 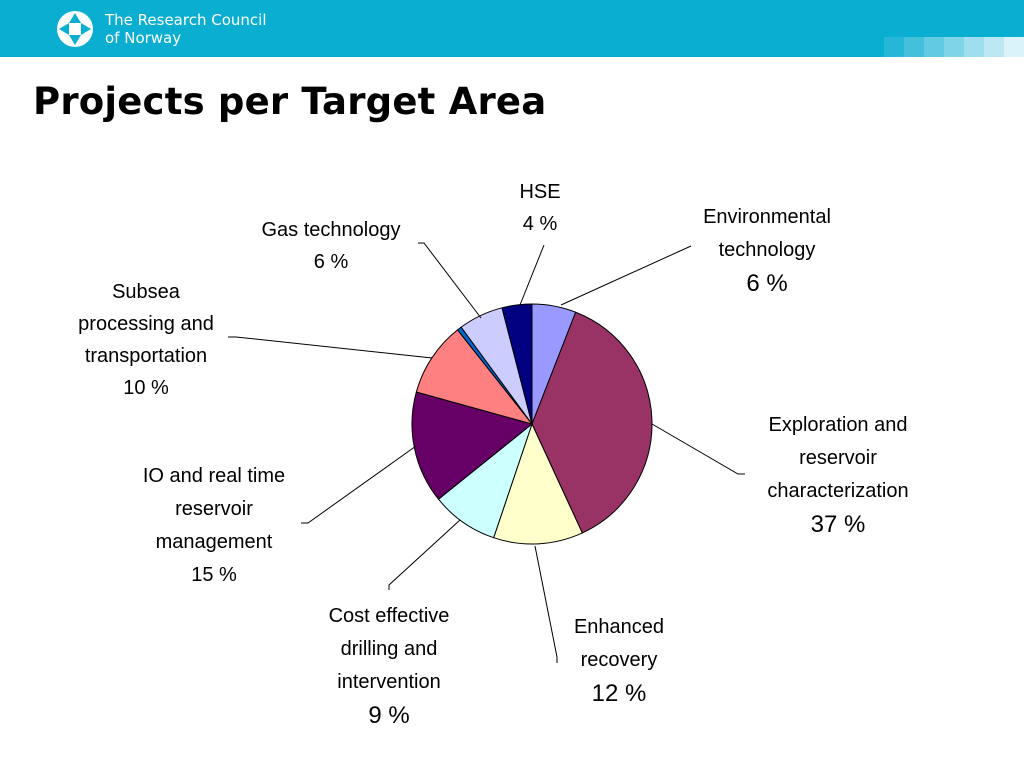 What do you see at coordinates (619, 627) in the screenshot?
I see `slice-label-line: Enhanced` at bounding box center [619, 627].